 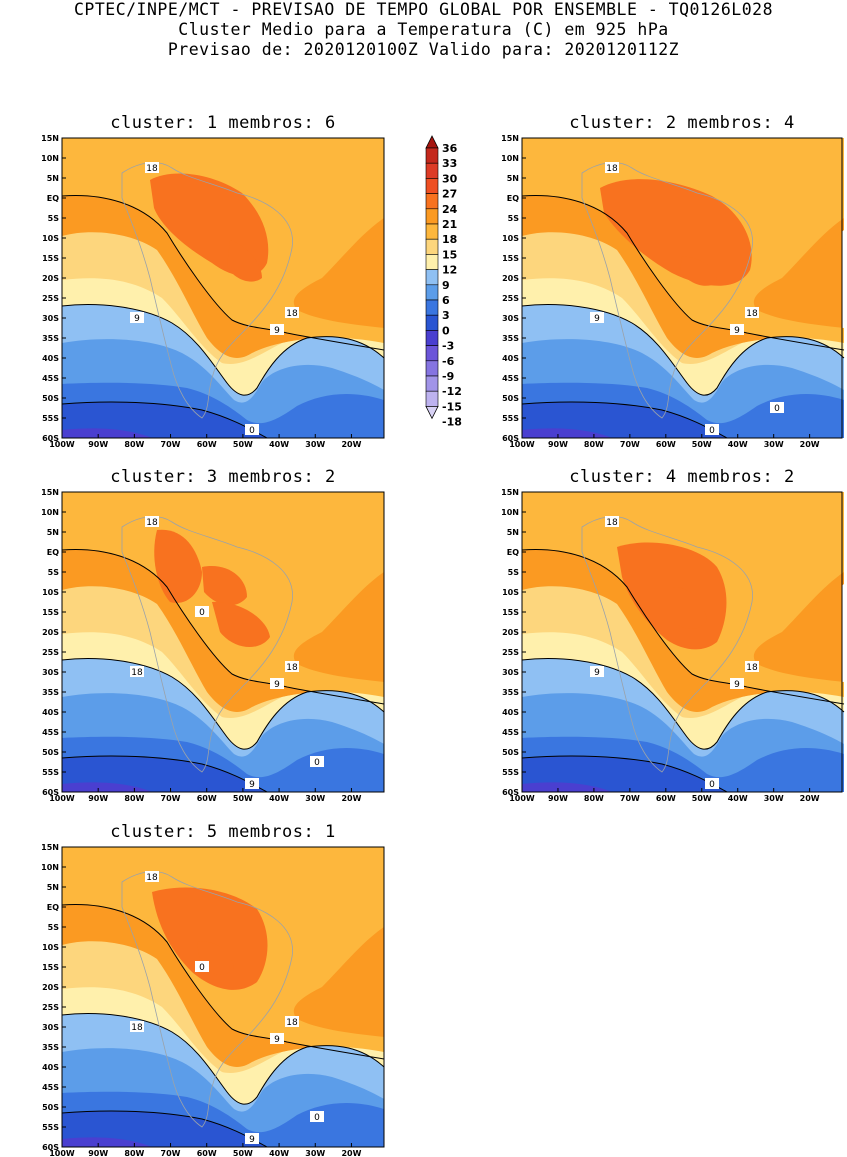 I want to click on colorbar-bottom-arrow, so click(x=432, y=412).